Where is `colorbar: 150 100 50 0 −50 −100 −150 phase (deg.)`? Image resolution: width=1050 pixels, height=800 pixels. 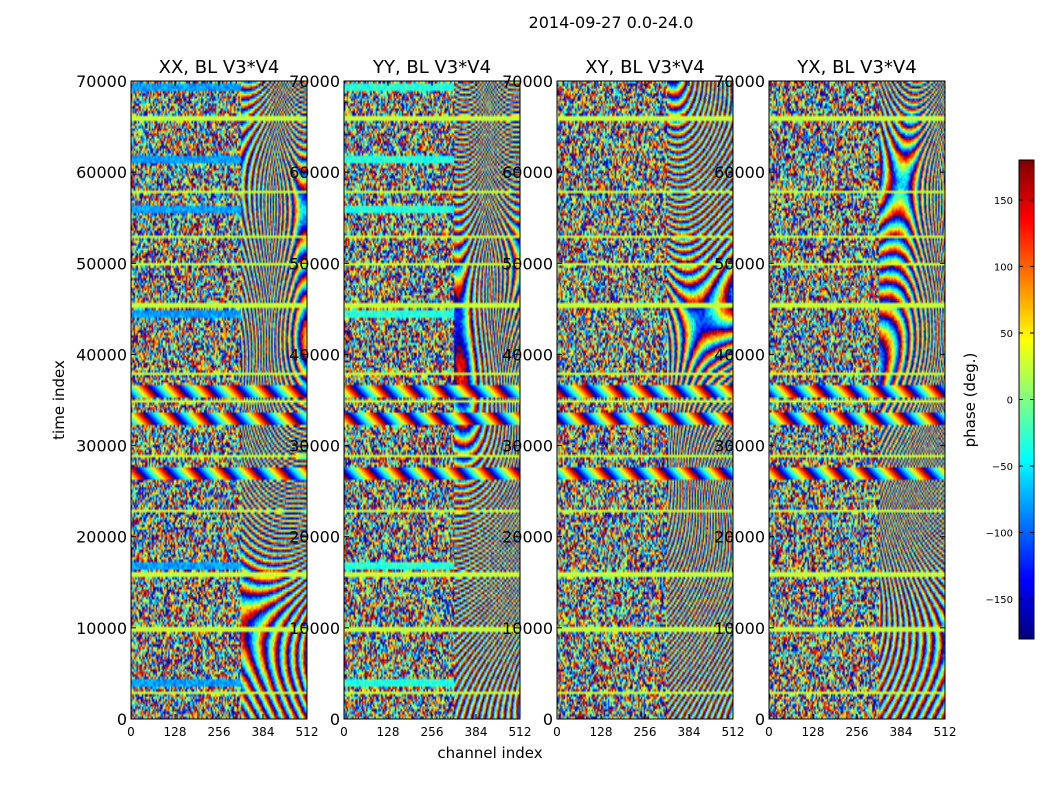
colorbar: 150 100 50 0 −50 −100 −150 phase (deg.) is located at coordinates (998, 399).